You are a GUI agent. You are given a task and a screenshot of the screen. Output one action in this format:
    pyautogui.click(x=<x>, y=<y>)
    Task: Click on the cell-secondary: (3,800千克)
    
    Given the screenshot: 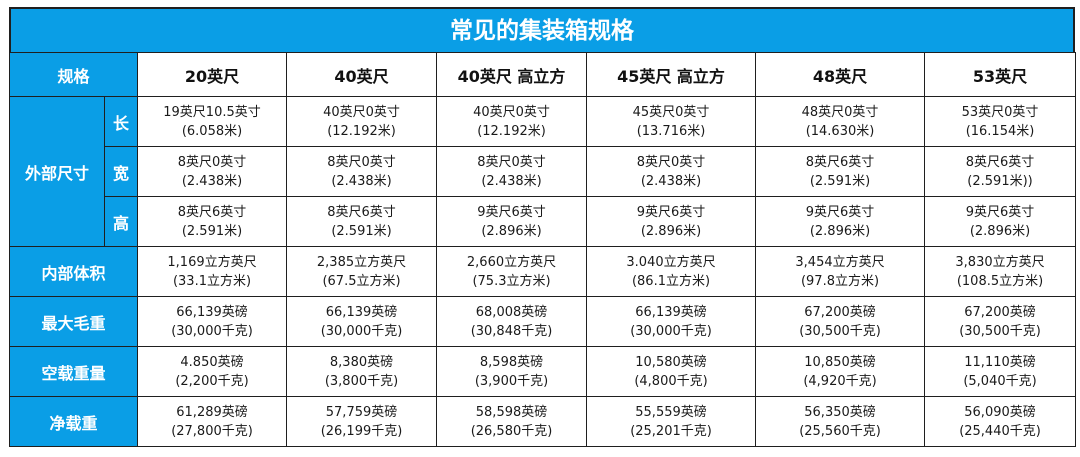 What is the action you would take?
    pyautogui.click(x=361, y=381)
    